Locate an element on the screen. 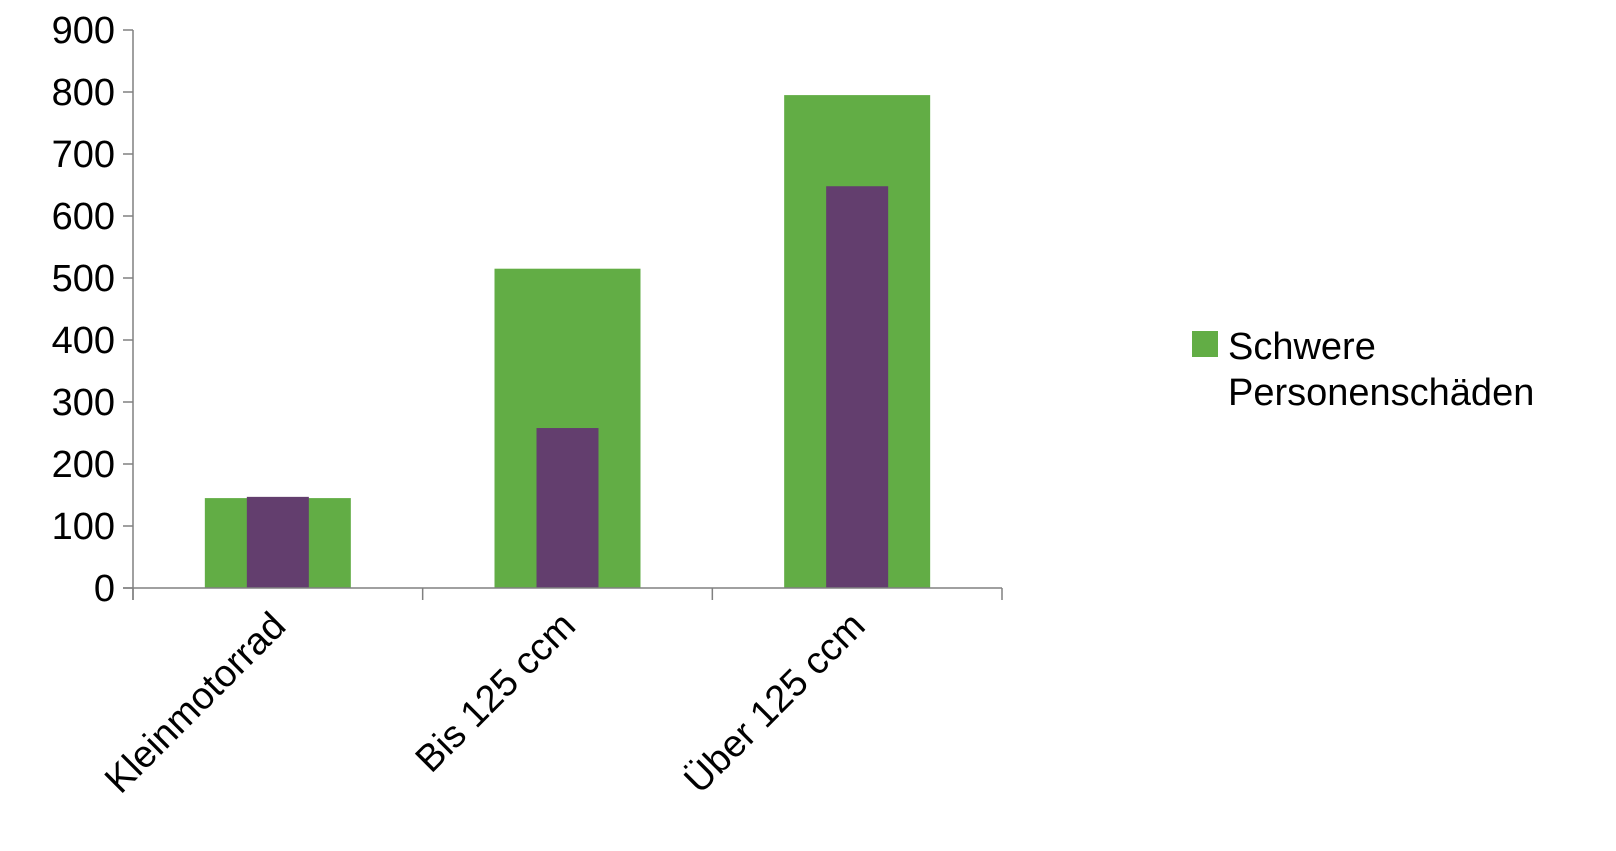 Image resolution: width=1616 pixels, height=851 pixels. y-tick-label: 900 is located at coordinates (83, 31).